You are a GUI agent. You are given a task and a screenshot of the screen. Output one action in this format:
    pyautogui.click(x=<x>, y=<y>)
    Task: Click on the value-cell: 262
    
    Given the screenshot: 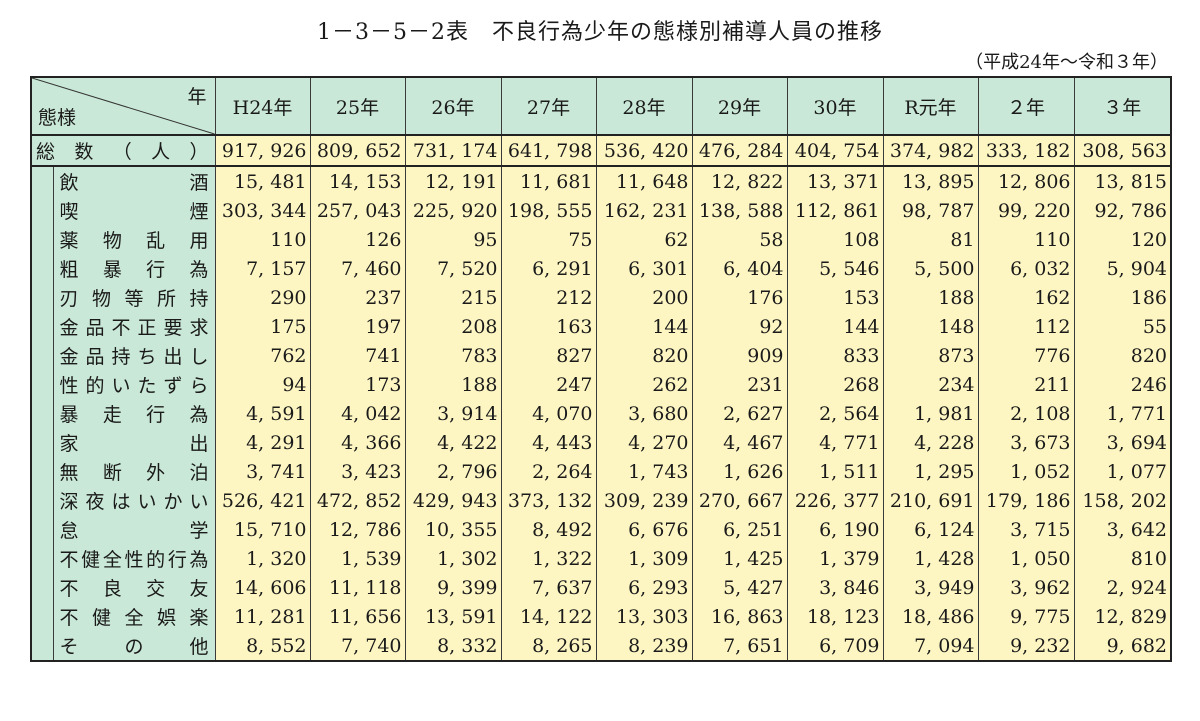 What is the action you would take?
    pyautogui.click(x=644, y=384)
    